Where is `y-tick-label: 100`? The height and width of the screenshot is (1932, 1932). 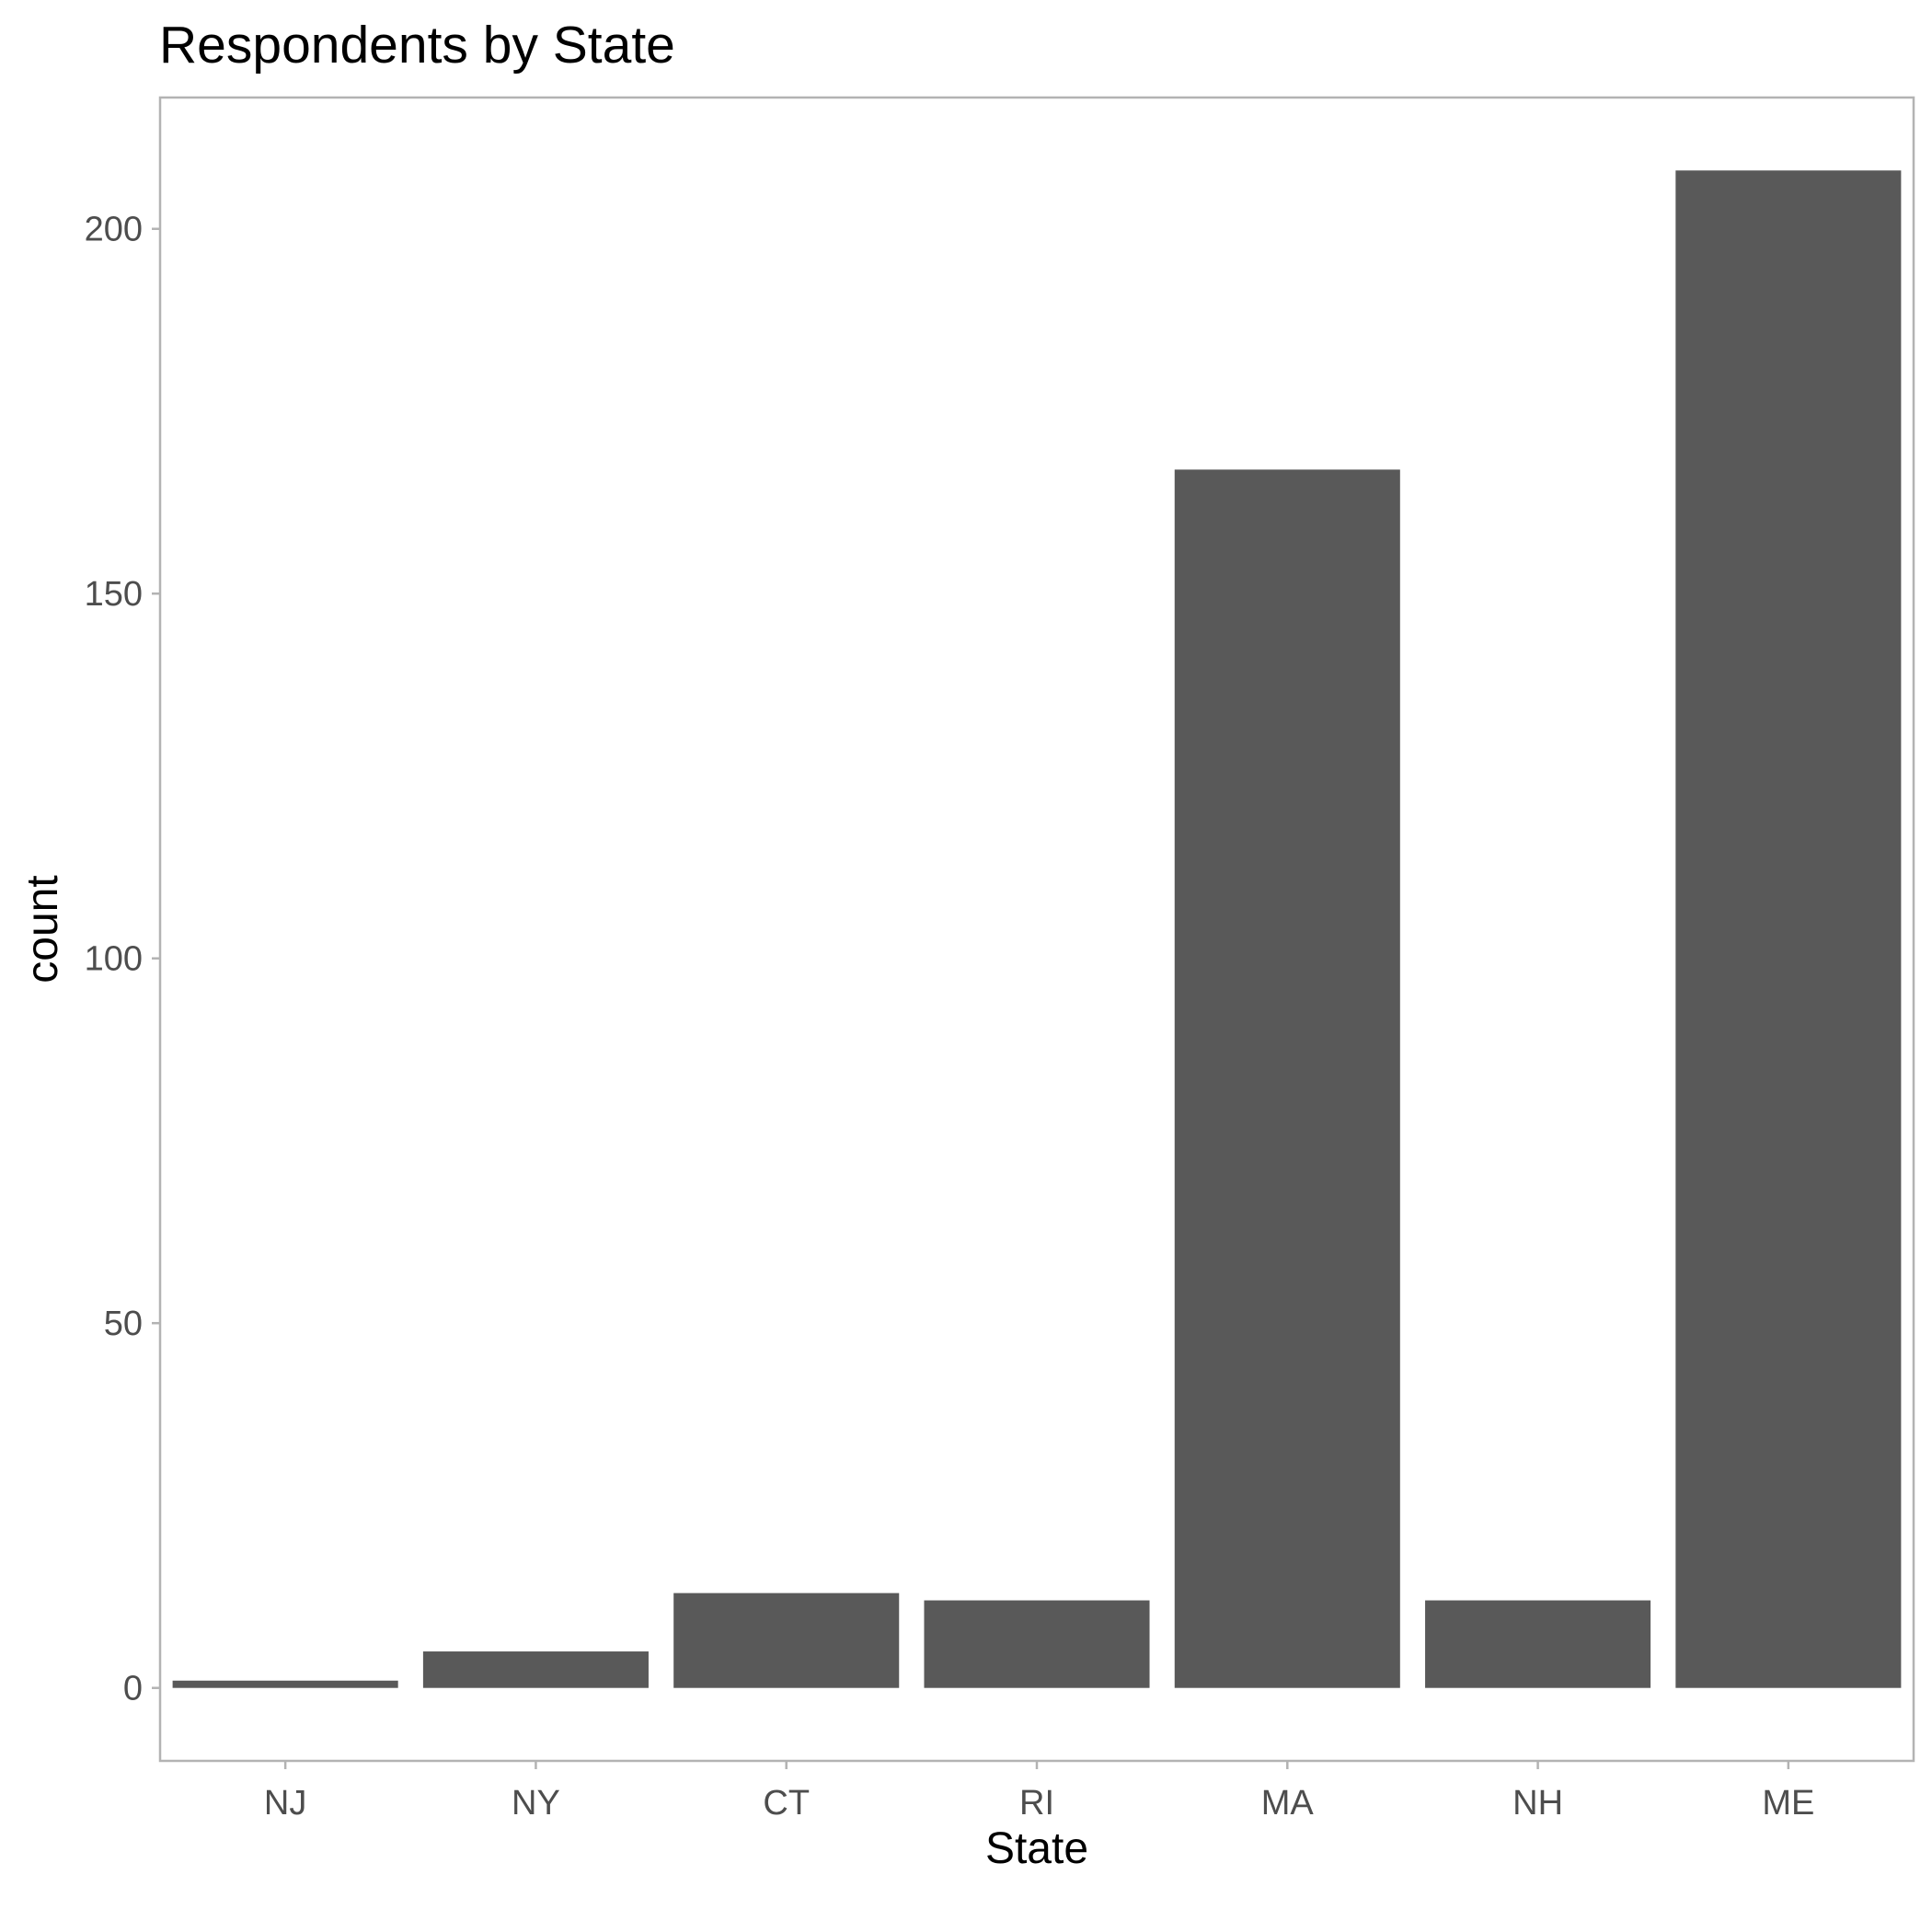 y-tick-label: 100 is located at coordinates (114, 959).